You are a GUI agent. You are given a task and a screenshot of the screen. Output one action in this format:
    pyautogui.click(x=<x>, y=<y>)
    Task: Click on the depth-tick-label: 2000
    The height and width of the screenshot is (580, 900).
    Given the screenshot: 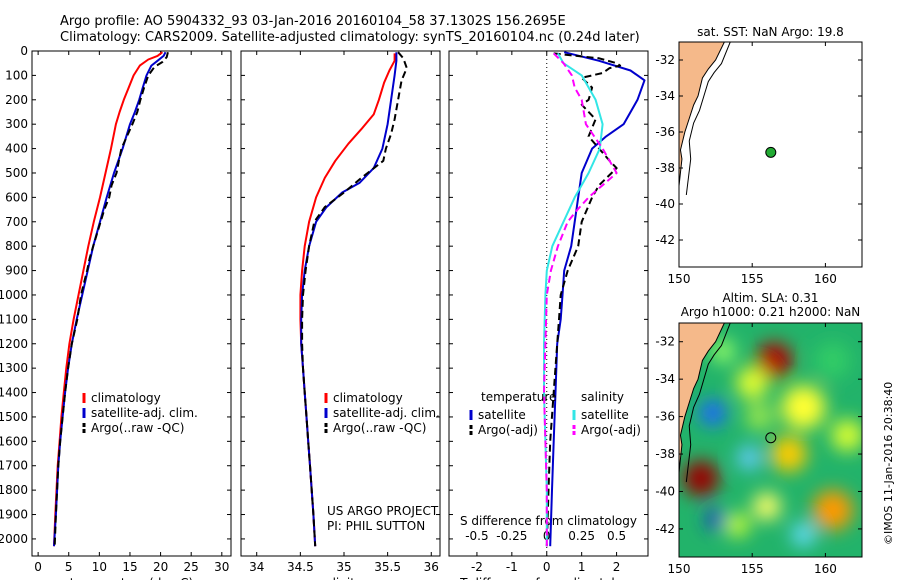 What is the action you would take?
    pyautogui.click(x=14, y=539)
    